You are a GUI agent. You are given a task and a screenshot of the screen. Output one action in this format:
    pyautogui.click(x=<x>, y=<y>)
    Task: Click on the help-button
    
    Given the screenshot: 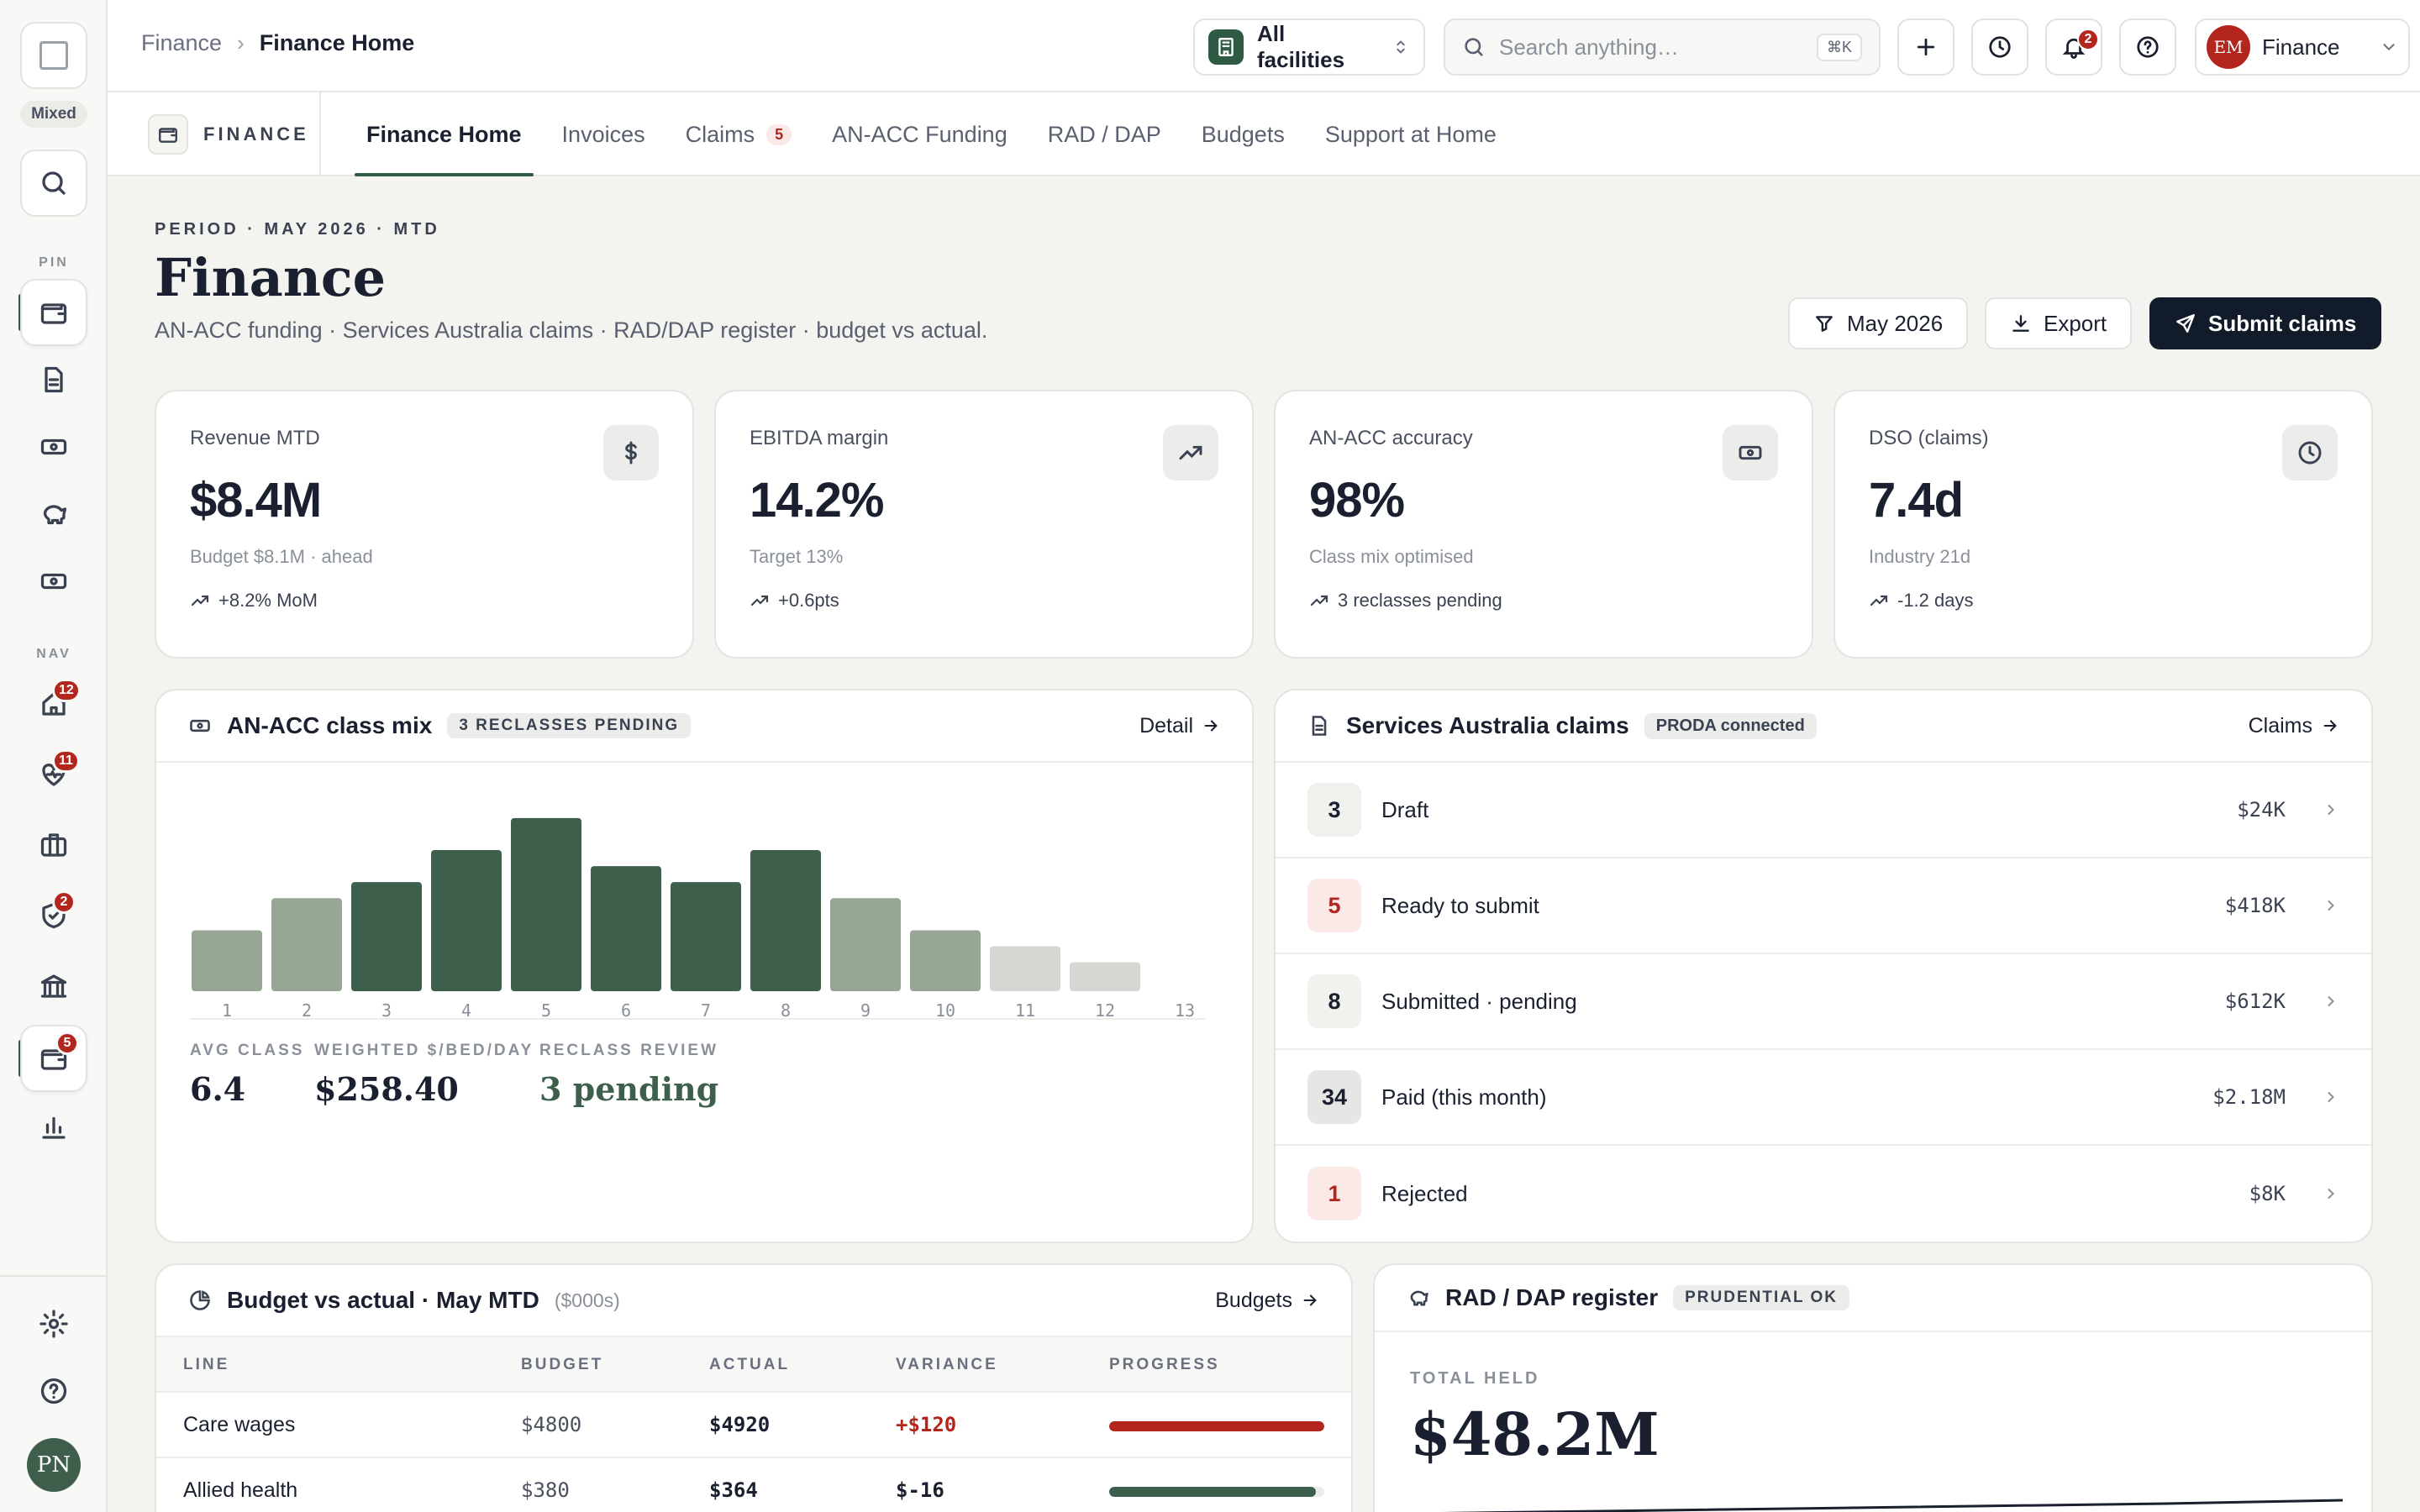 What is the action you would take?
    pyautogui.click(x=53, y=1391)
    